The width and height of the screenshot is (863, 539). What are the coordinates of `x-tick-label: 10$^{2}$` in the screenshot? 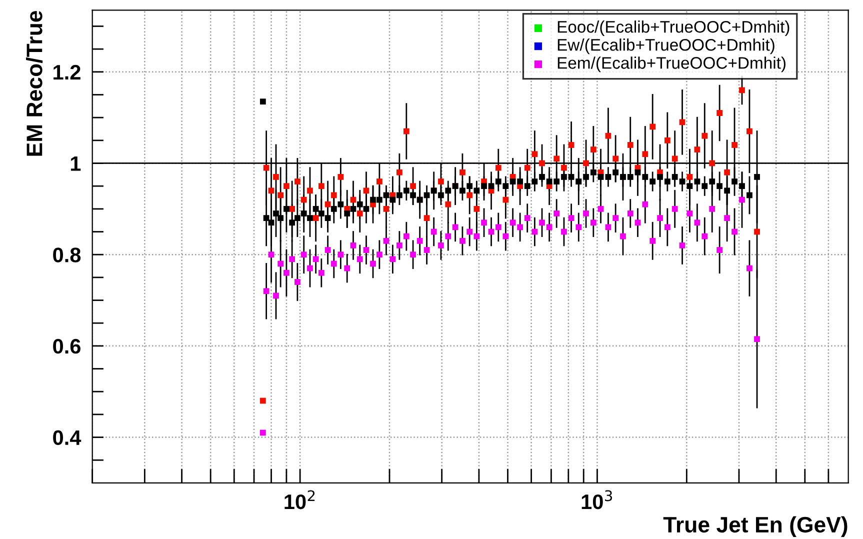 It's located at (299, 500).